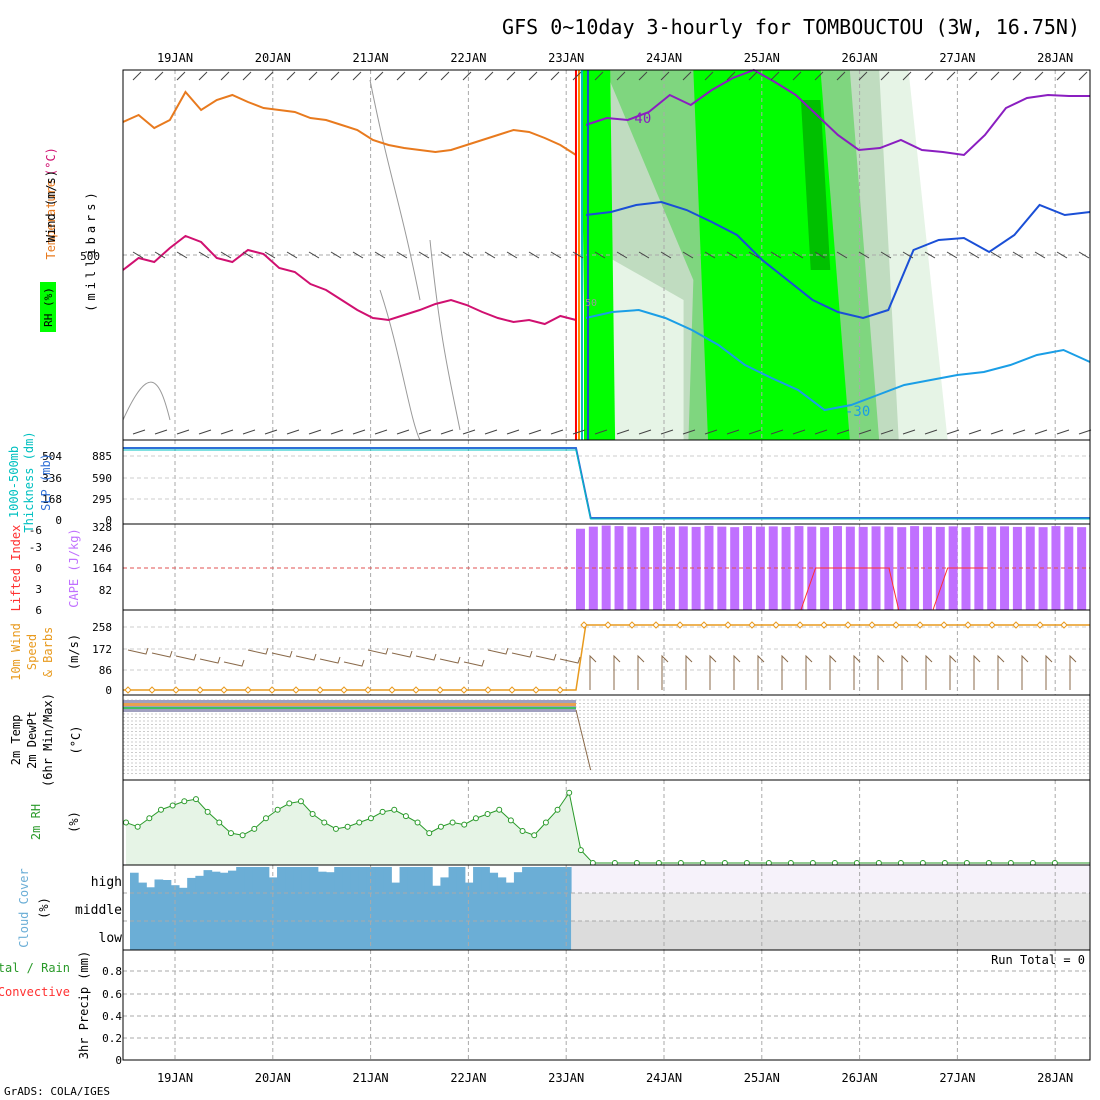  I want to click on y-tick-wind10: 258, so click(102, 627).